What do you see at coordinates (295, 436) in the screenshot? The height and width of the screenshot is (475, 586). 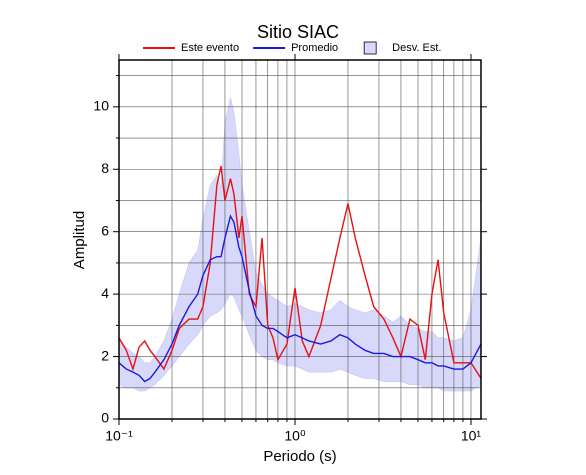 I see `x-tick-label: 10⁰` at bounding box center [295, 436].